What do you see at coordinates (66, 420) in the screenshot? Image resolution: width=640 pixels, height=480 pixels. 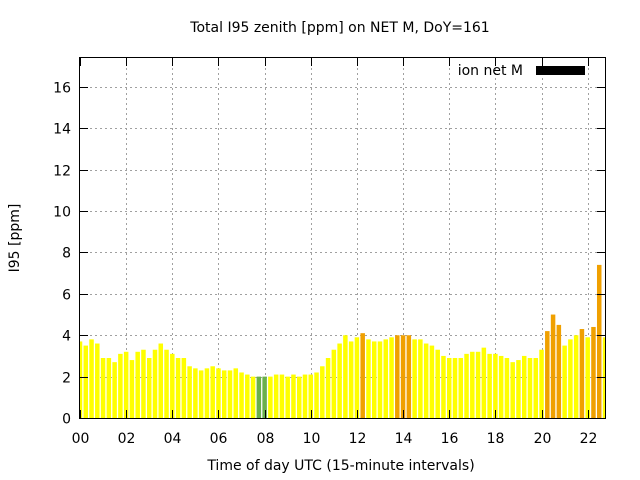 I see `y-tick-label: 0` at bounding box center [66, 420].